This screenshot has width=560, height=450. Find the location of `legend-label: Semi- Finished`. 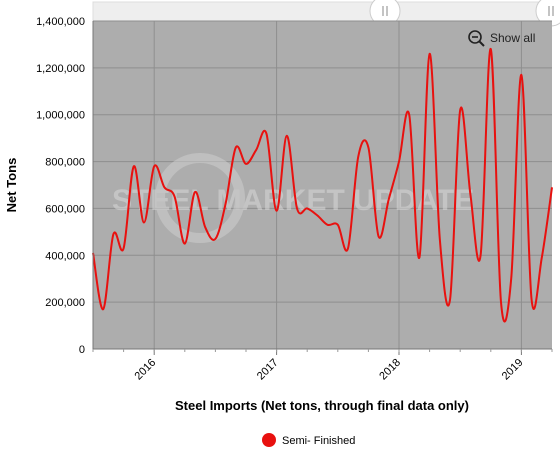

legend-label: Semi- Finished is located at coordinates (318, 441).